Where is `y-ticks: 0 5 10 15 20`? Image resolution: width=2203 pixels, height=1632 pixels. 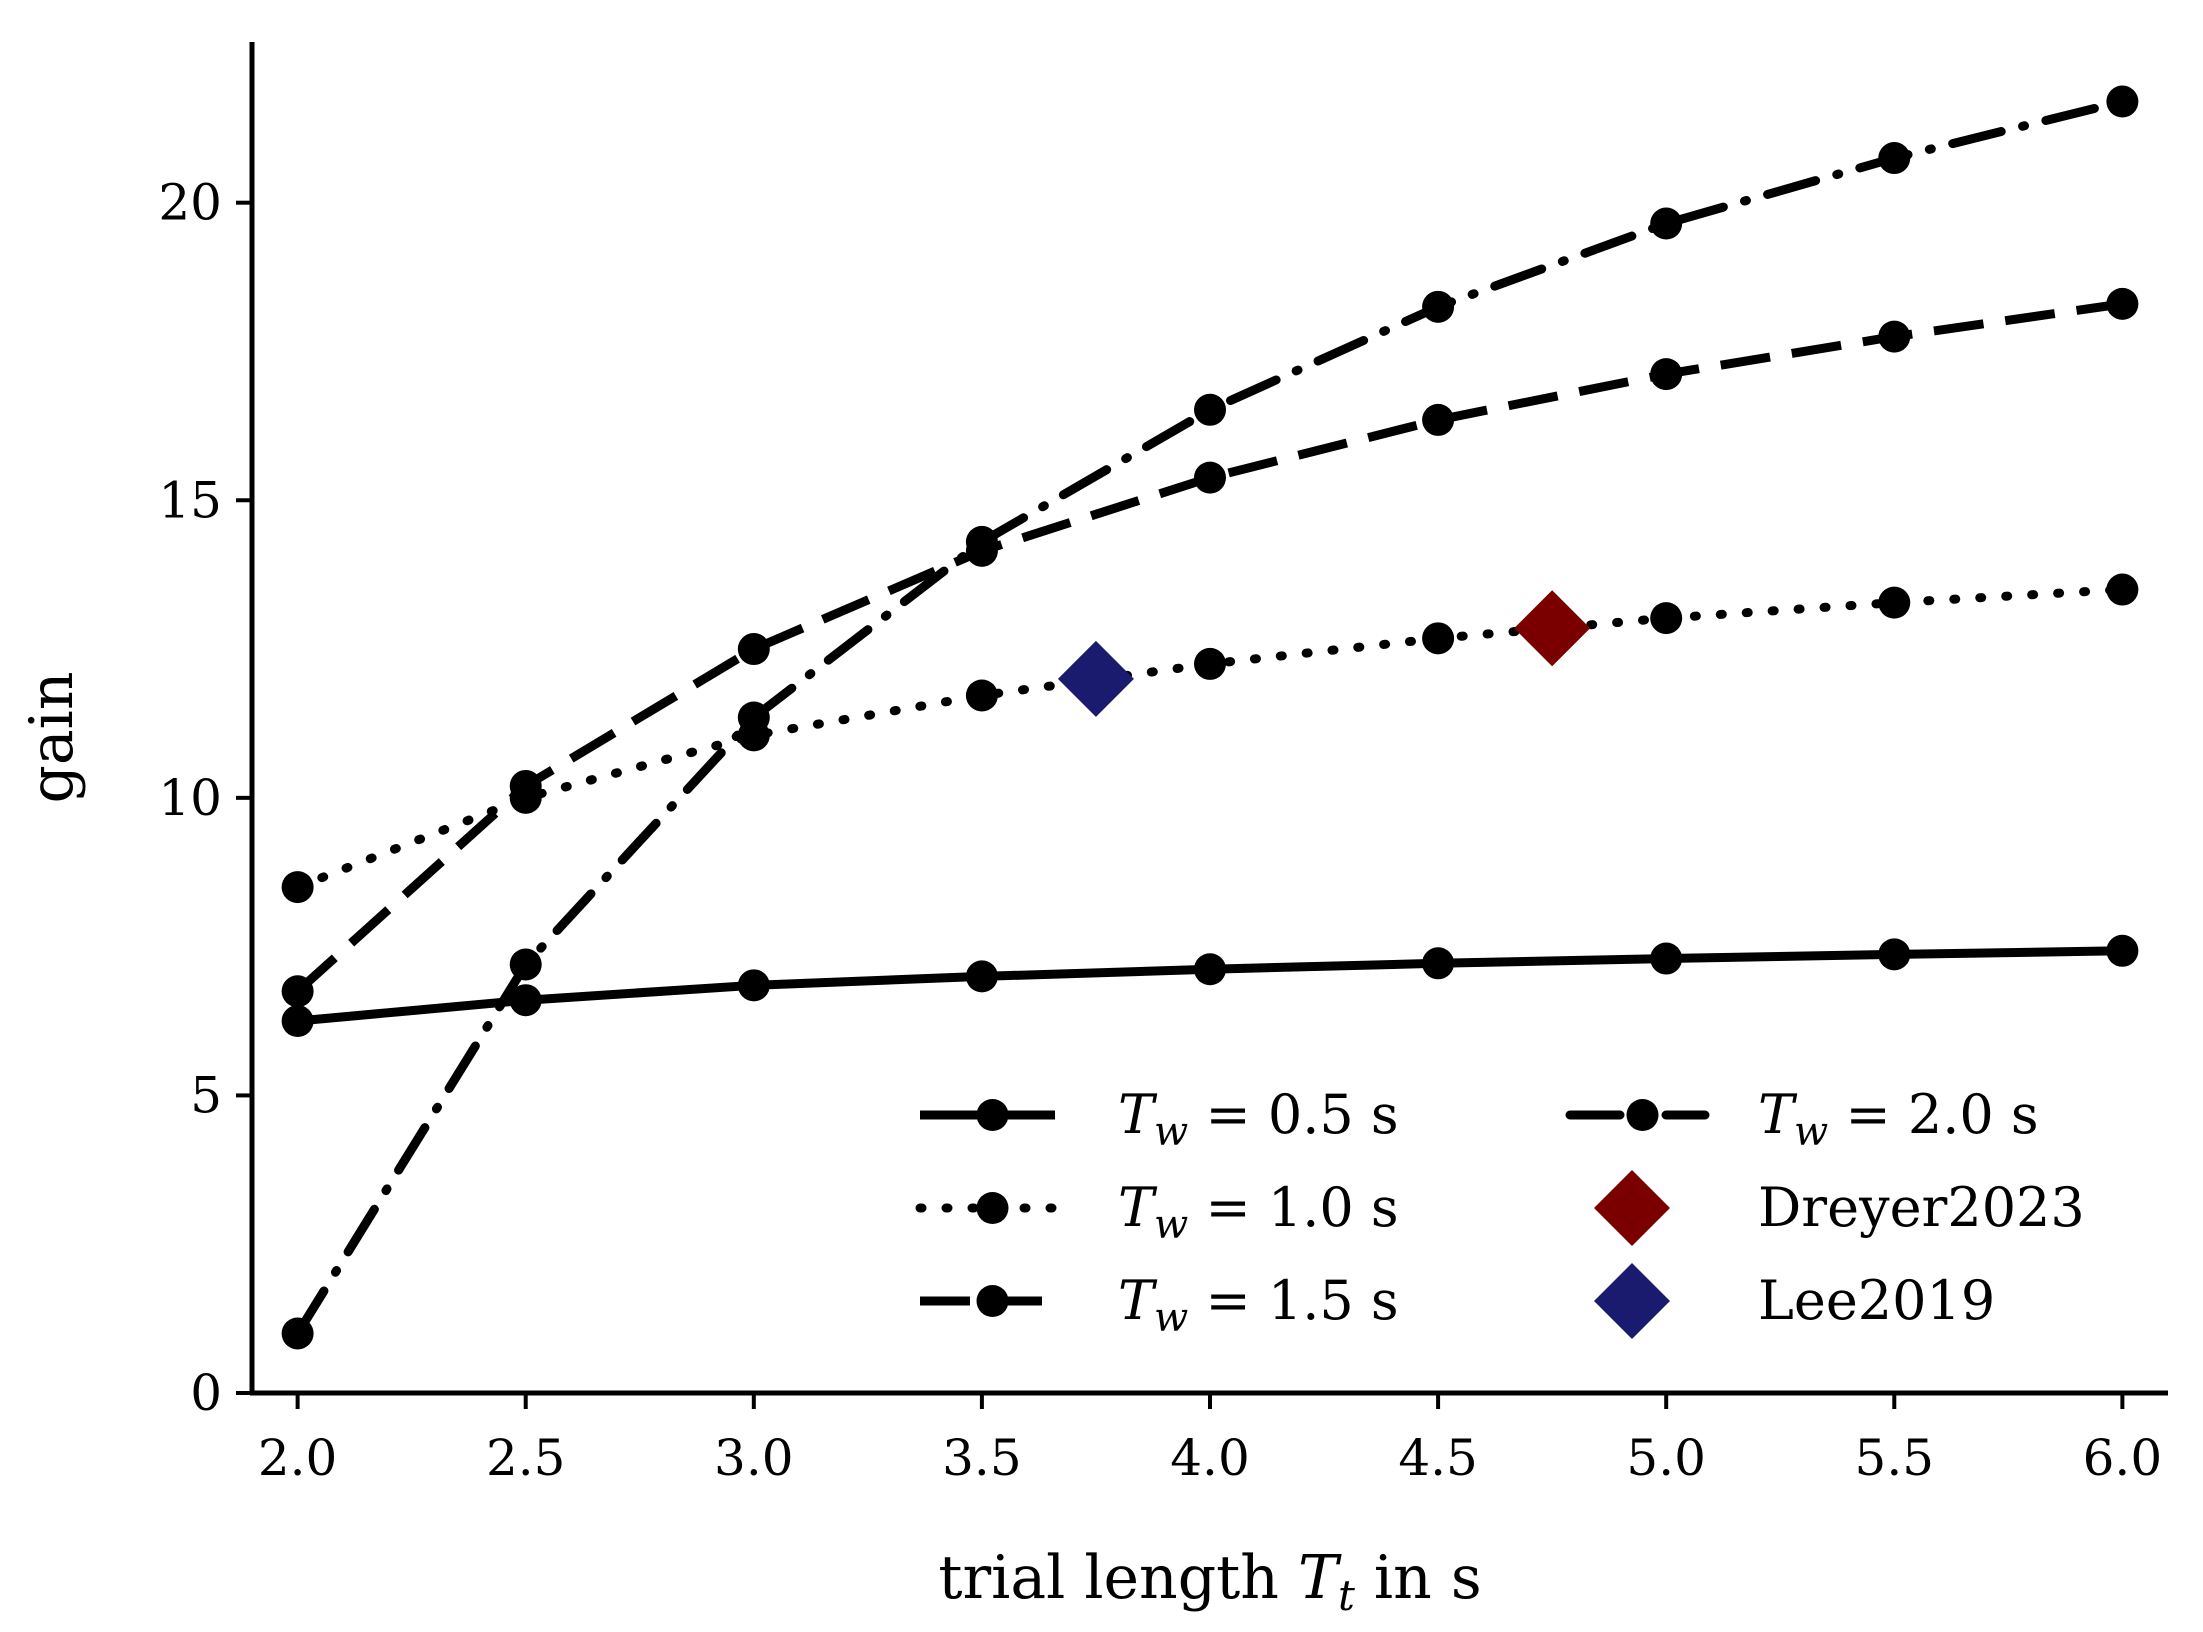
y-ticks: 0 5 10 15 20 is located at coordinates (205, 798).